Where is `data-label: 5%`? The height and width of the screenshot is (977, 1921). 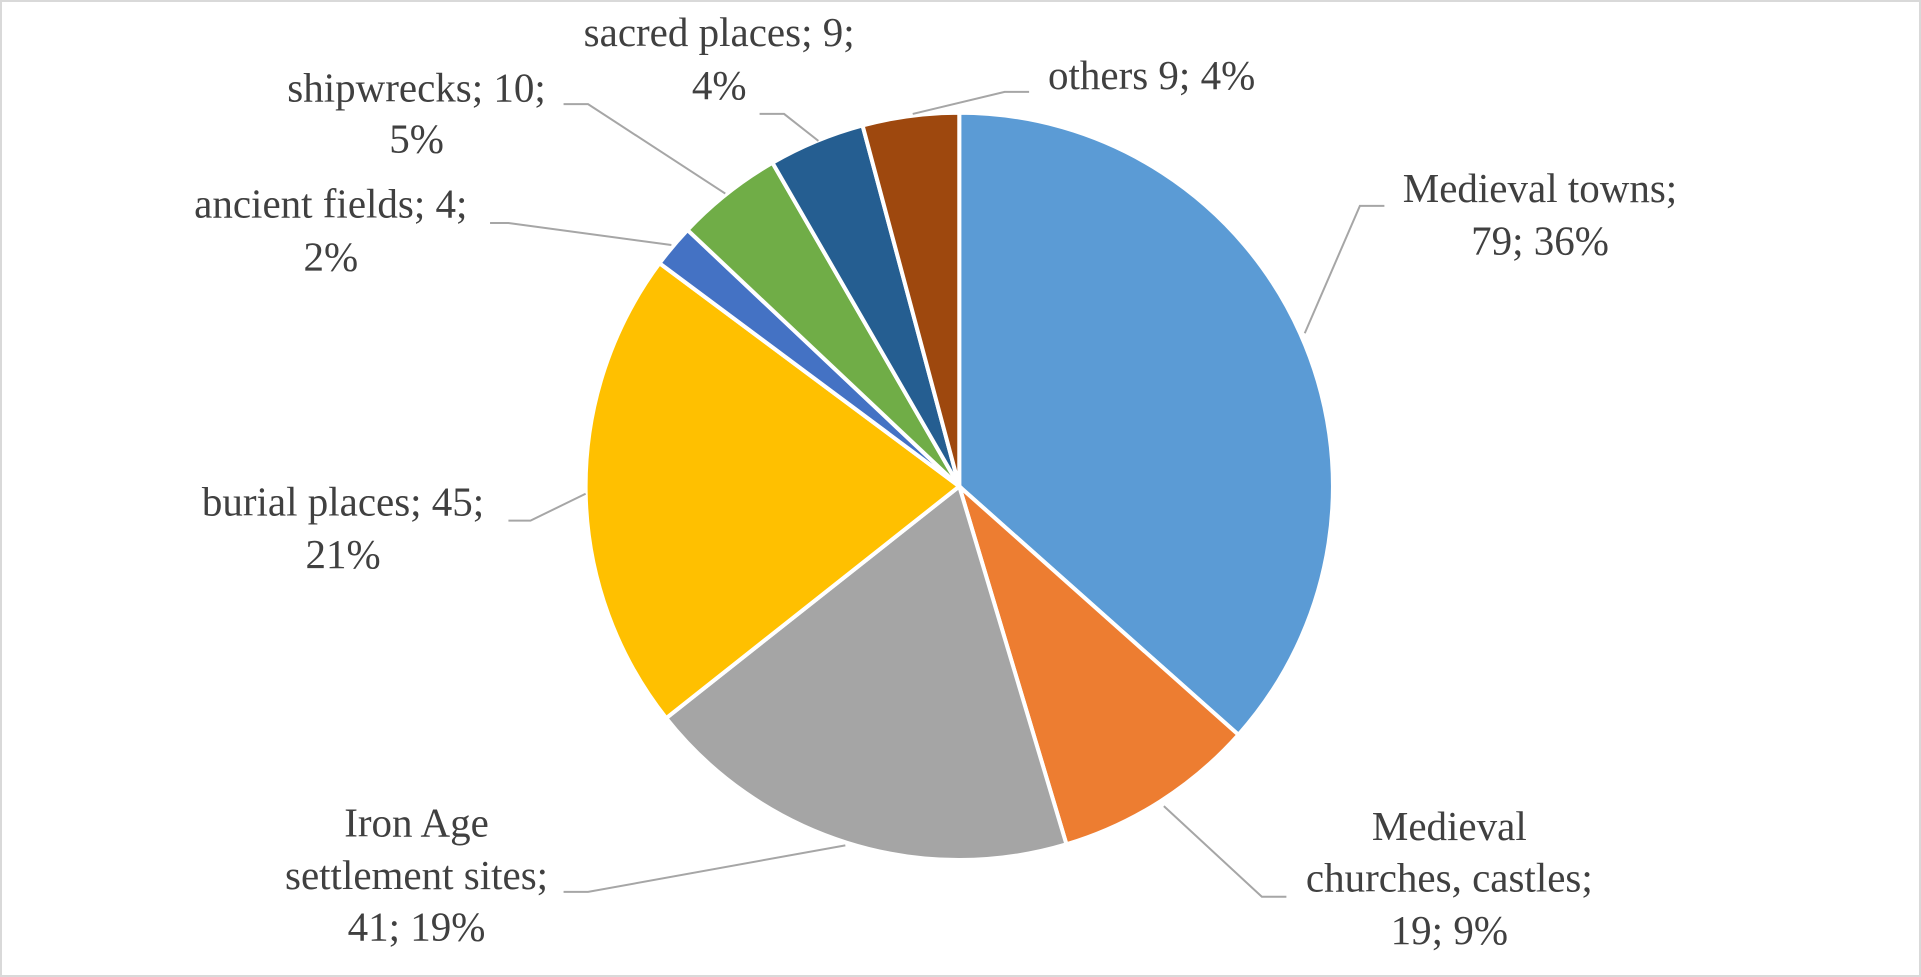
data-label: 5% is located at coordinates (416, 139).